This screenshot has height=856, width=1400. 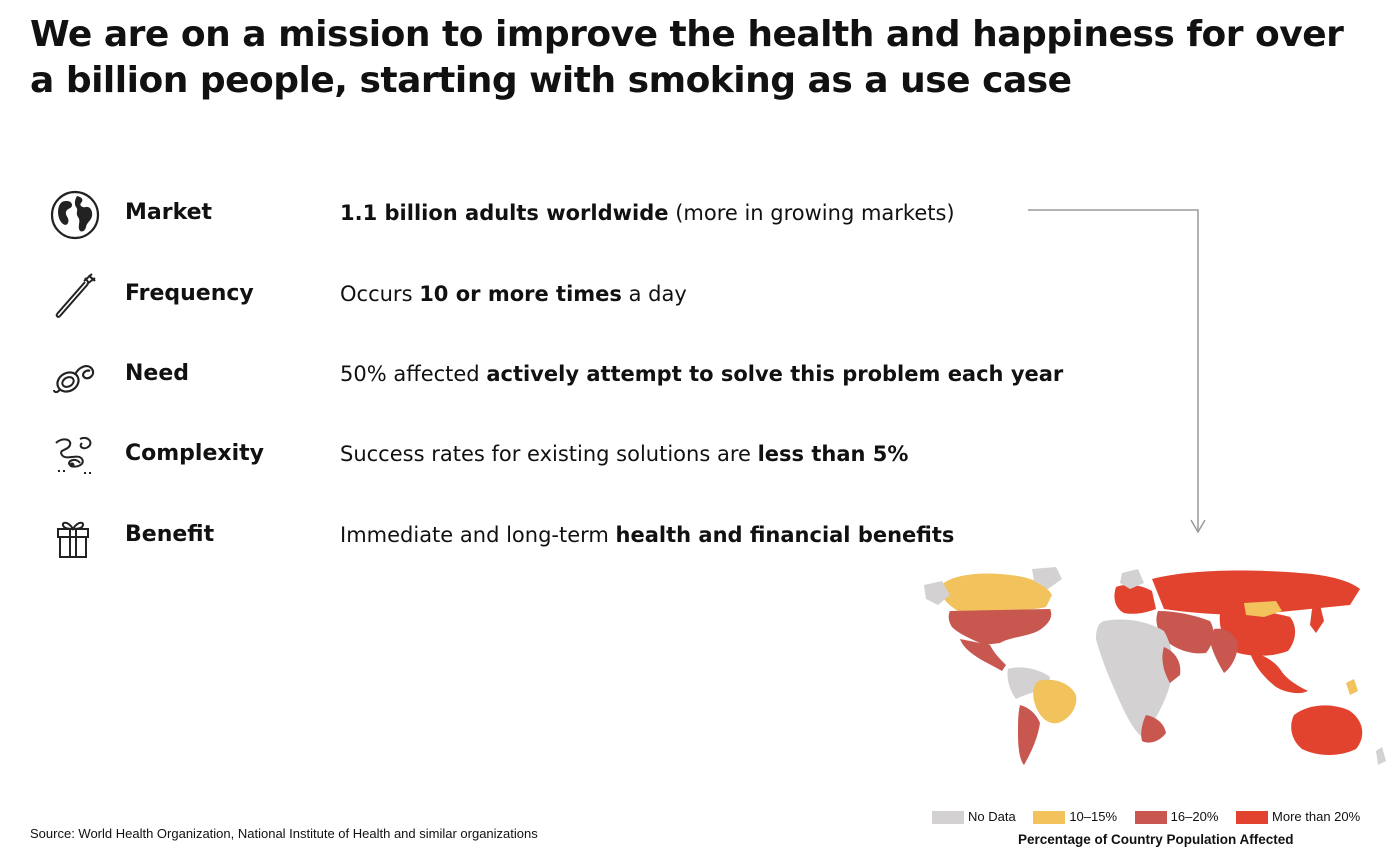 I want to click on legend-item-16-20: 16–20%, so click(x=1176, y=817).